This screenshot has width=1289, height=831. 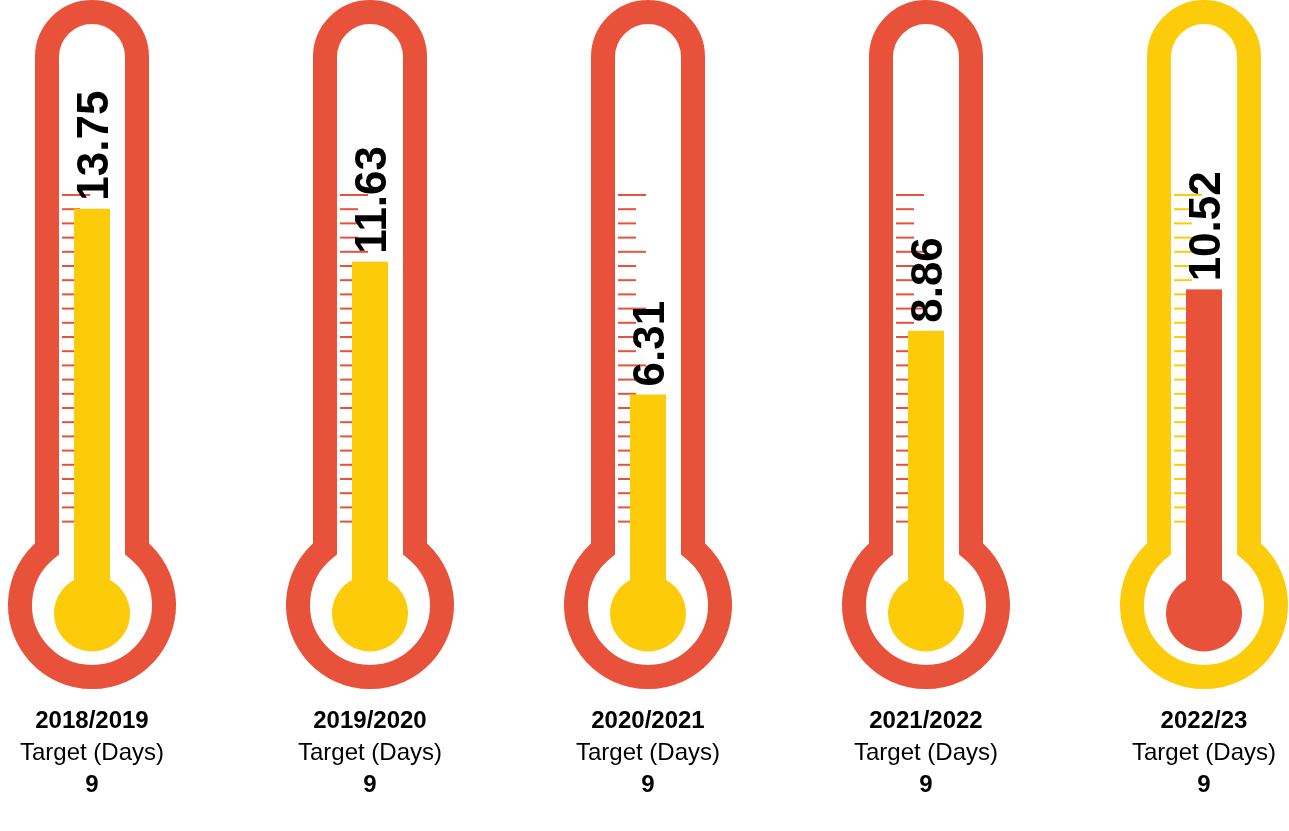 What do you see at coordinates (1204, 719) in the screenshot?
I see `x-tick-label: 2022/23` at bounding box center [1204, 719].